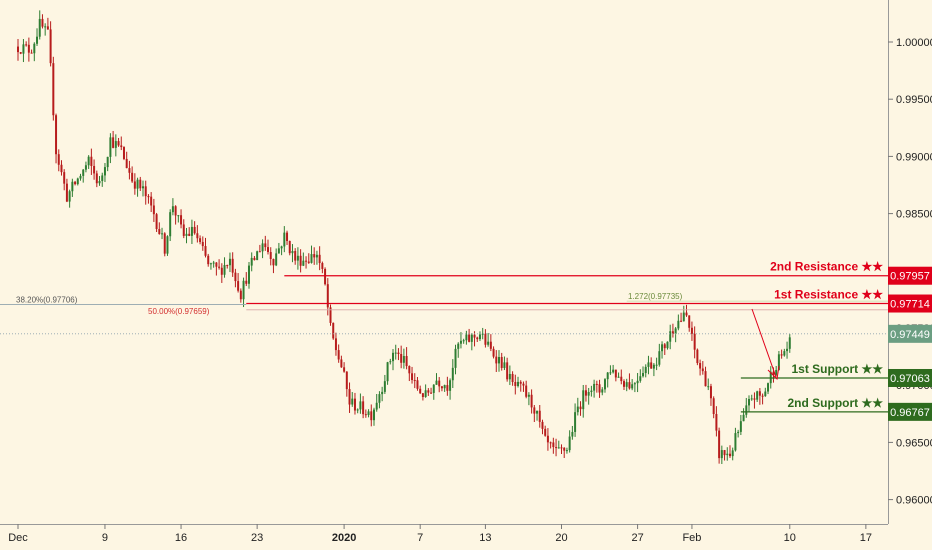  I want to click on level-price-tag: 0.97714, so click(910, 305).